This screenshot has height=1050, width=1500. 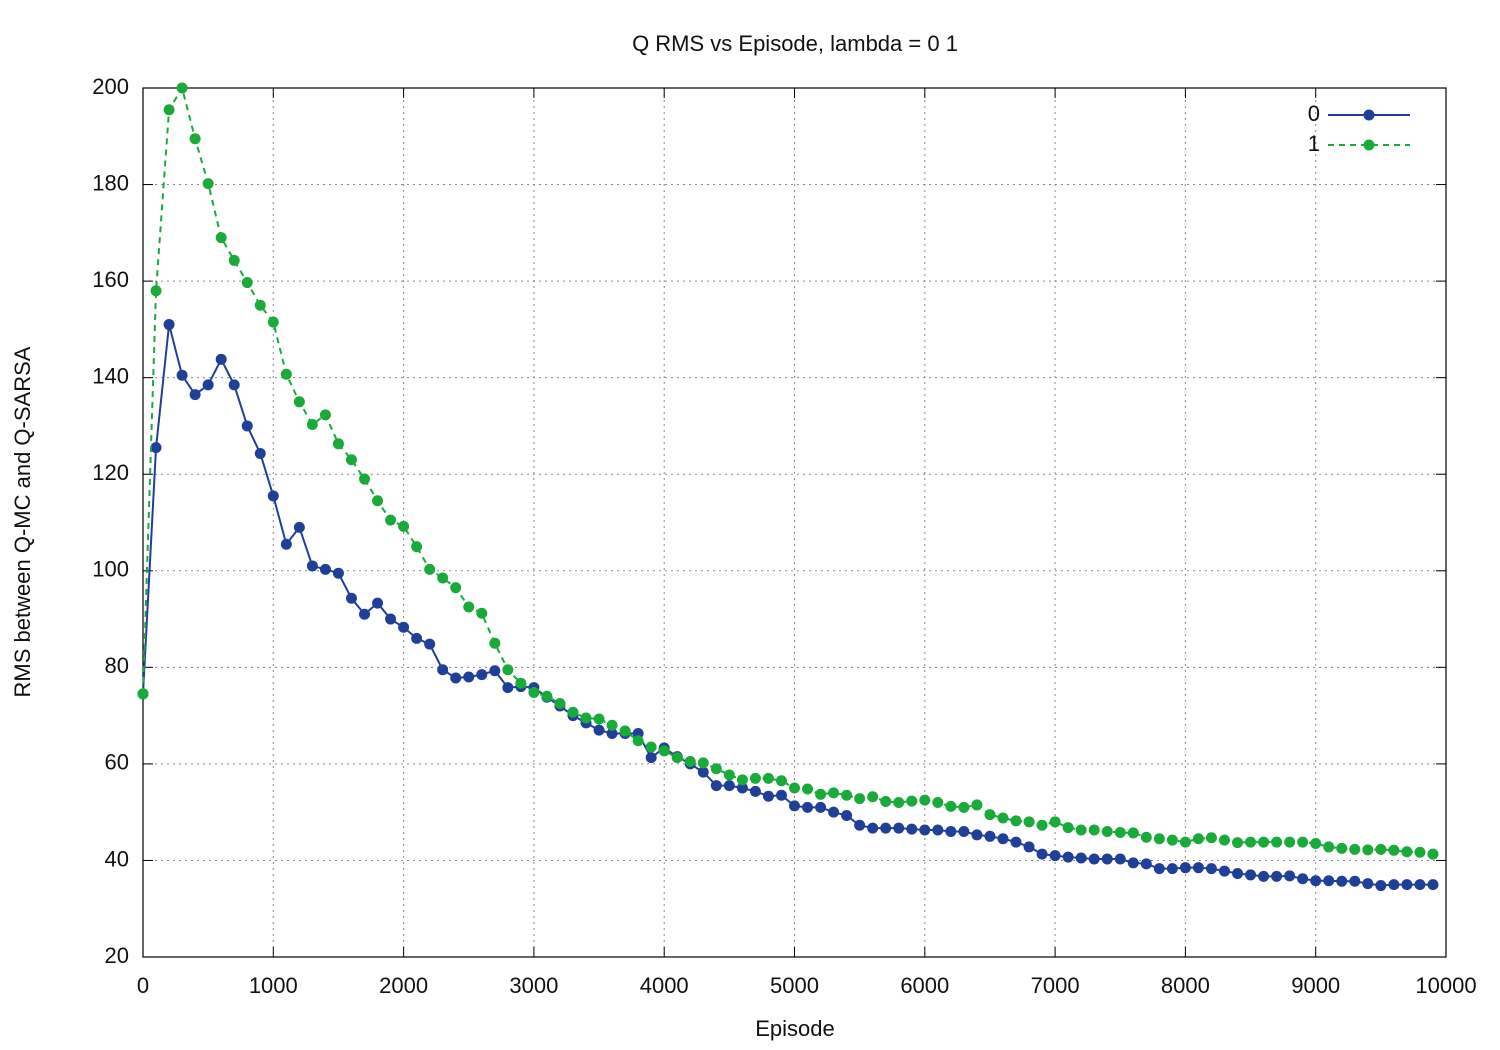 I want to click on y-tick-label: 140, so click(x=110, y=375).